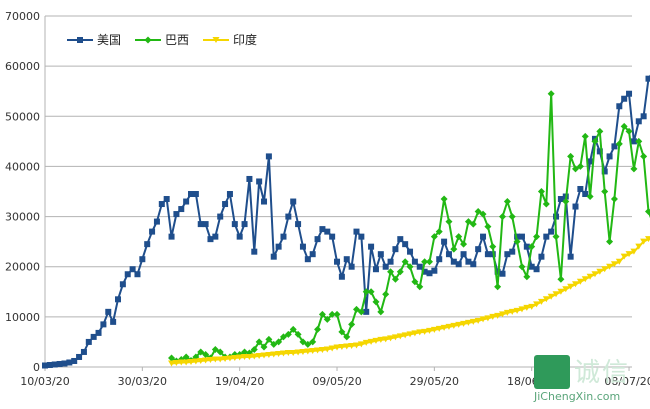 The width and height of the screenshot is (650, 409). I want to click on legend-label: 巴西, so click(177, 40).